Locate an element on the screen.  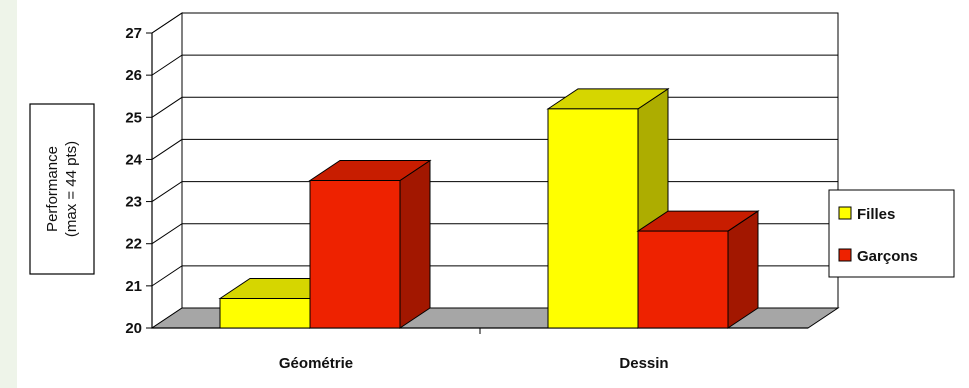
bar-side is located at coordinates (415, 244).